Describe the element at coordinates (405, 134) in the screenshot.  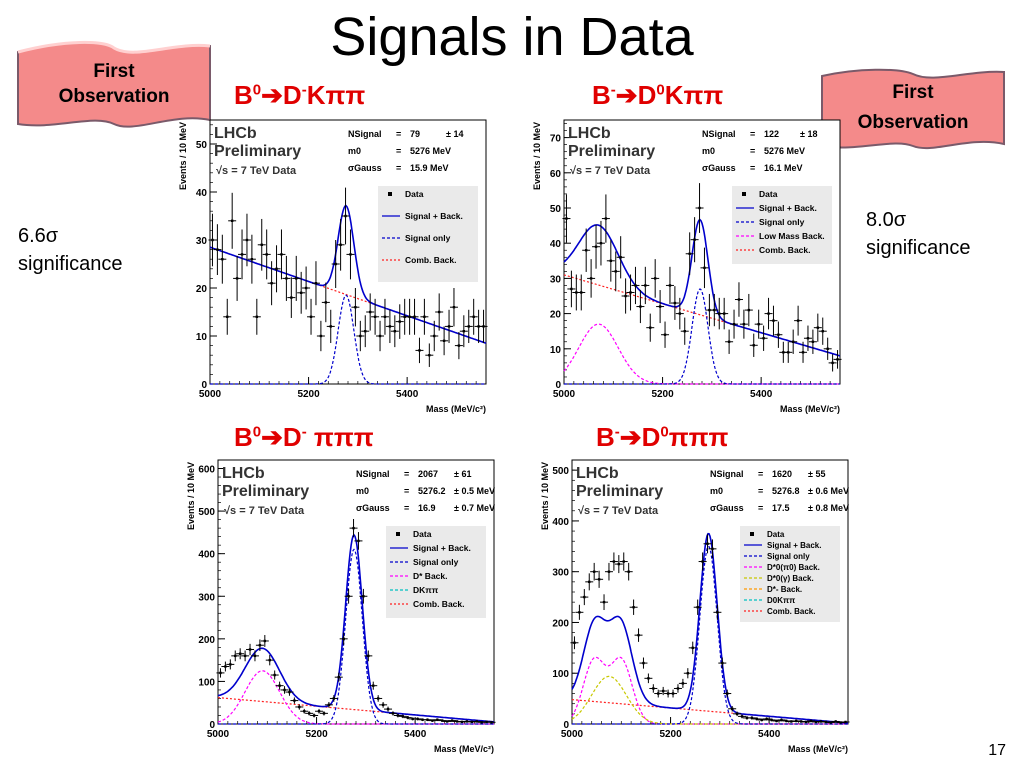
I see `fit-stat-row: NSignal = 79 ± 14` at that location.